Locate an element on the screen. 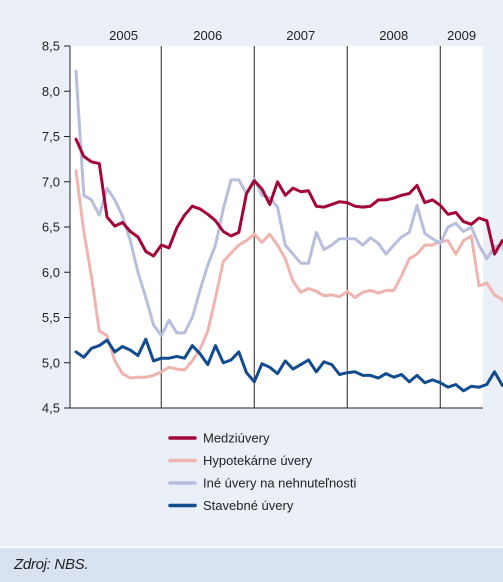  legend-label-2: Hypotekárne úvery is located at coordinates (258, 460).